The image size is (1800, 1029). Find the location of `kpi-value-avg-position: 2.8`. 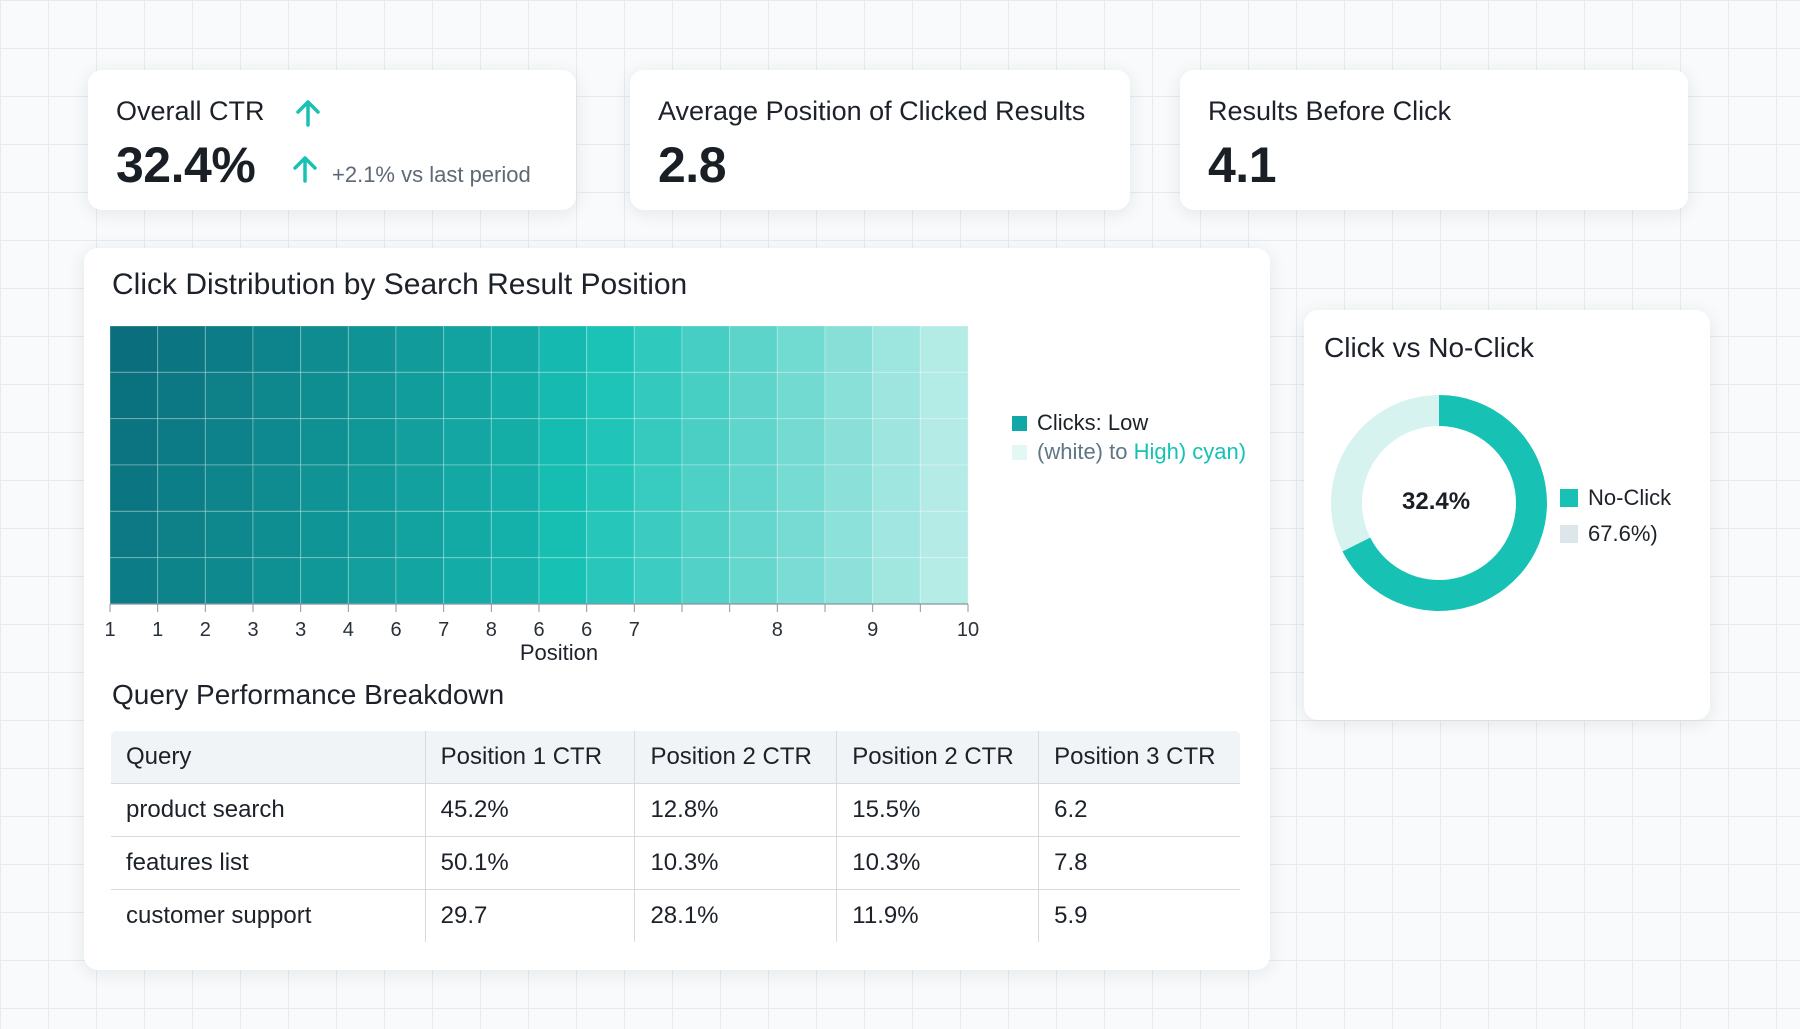

kpi-value-avg-position: 2.8 is located at coordinates (692, 165).